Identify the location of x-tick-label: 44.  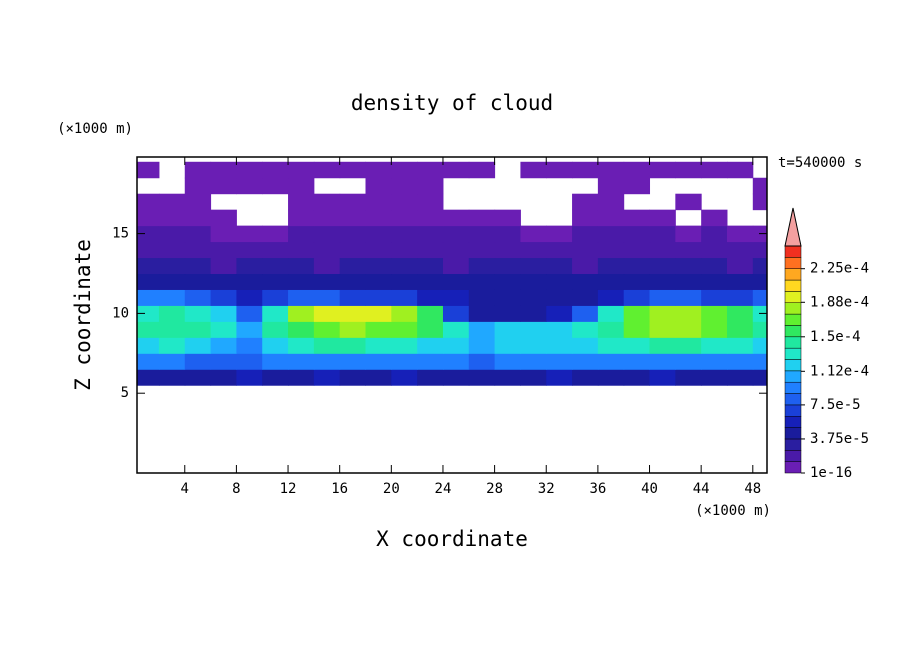
(701, 489).